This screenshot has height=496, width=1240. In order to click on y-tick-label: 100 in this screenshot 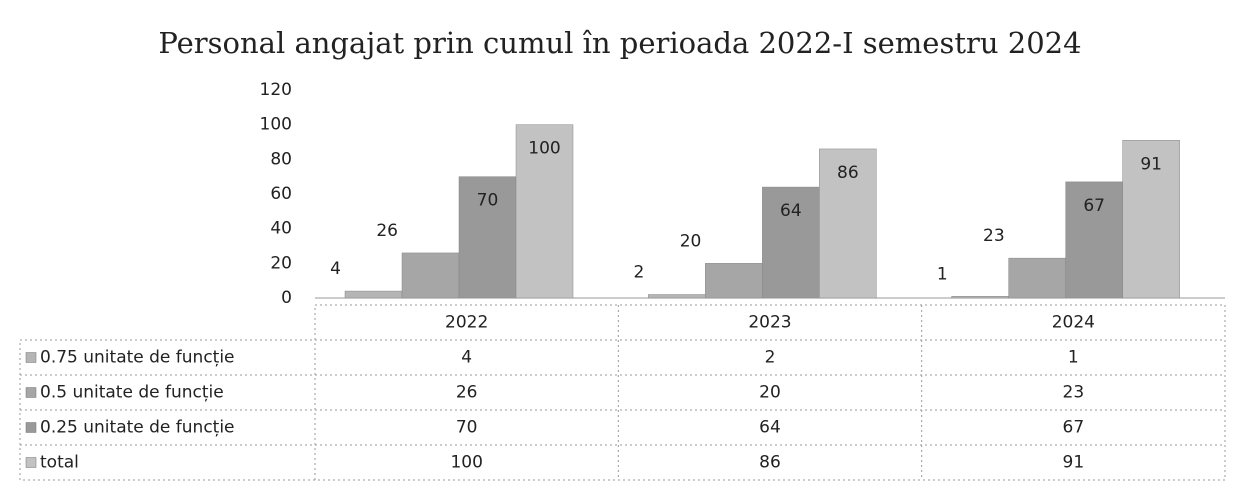, I will do `click(276, 125)`.